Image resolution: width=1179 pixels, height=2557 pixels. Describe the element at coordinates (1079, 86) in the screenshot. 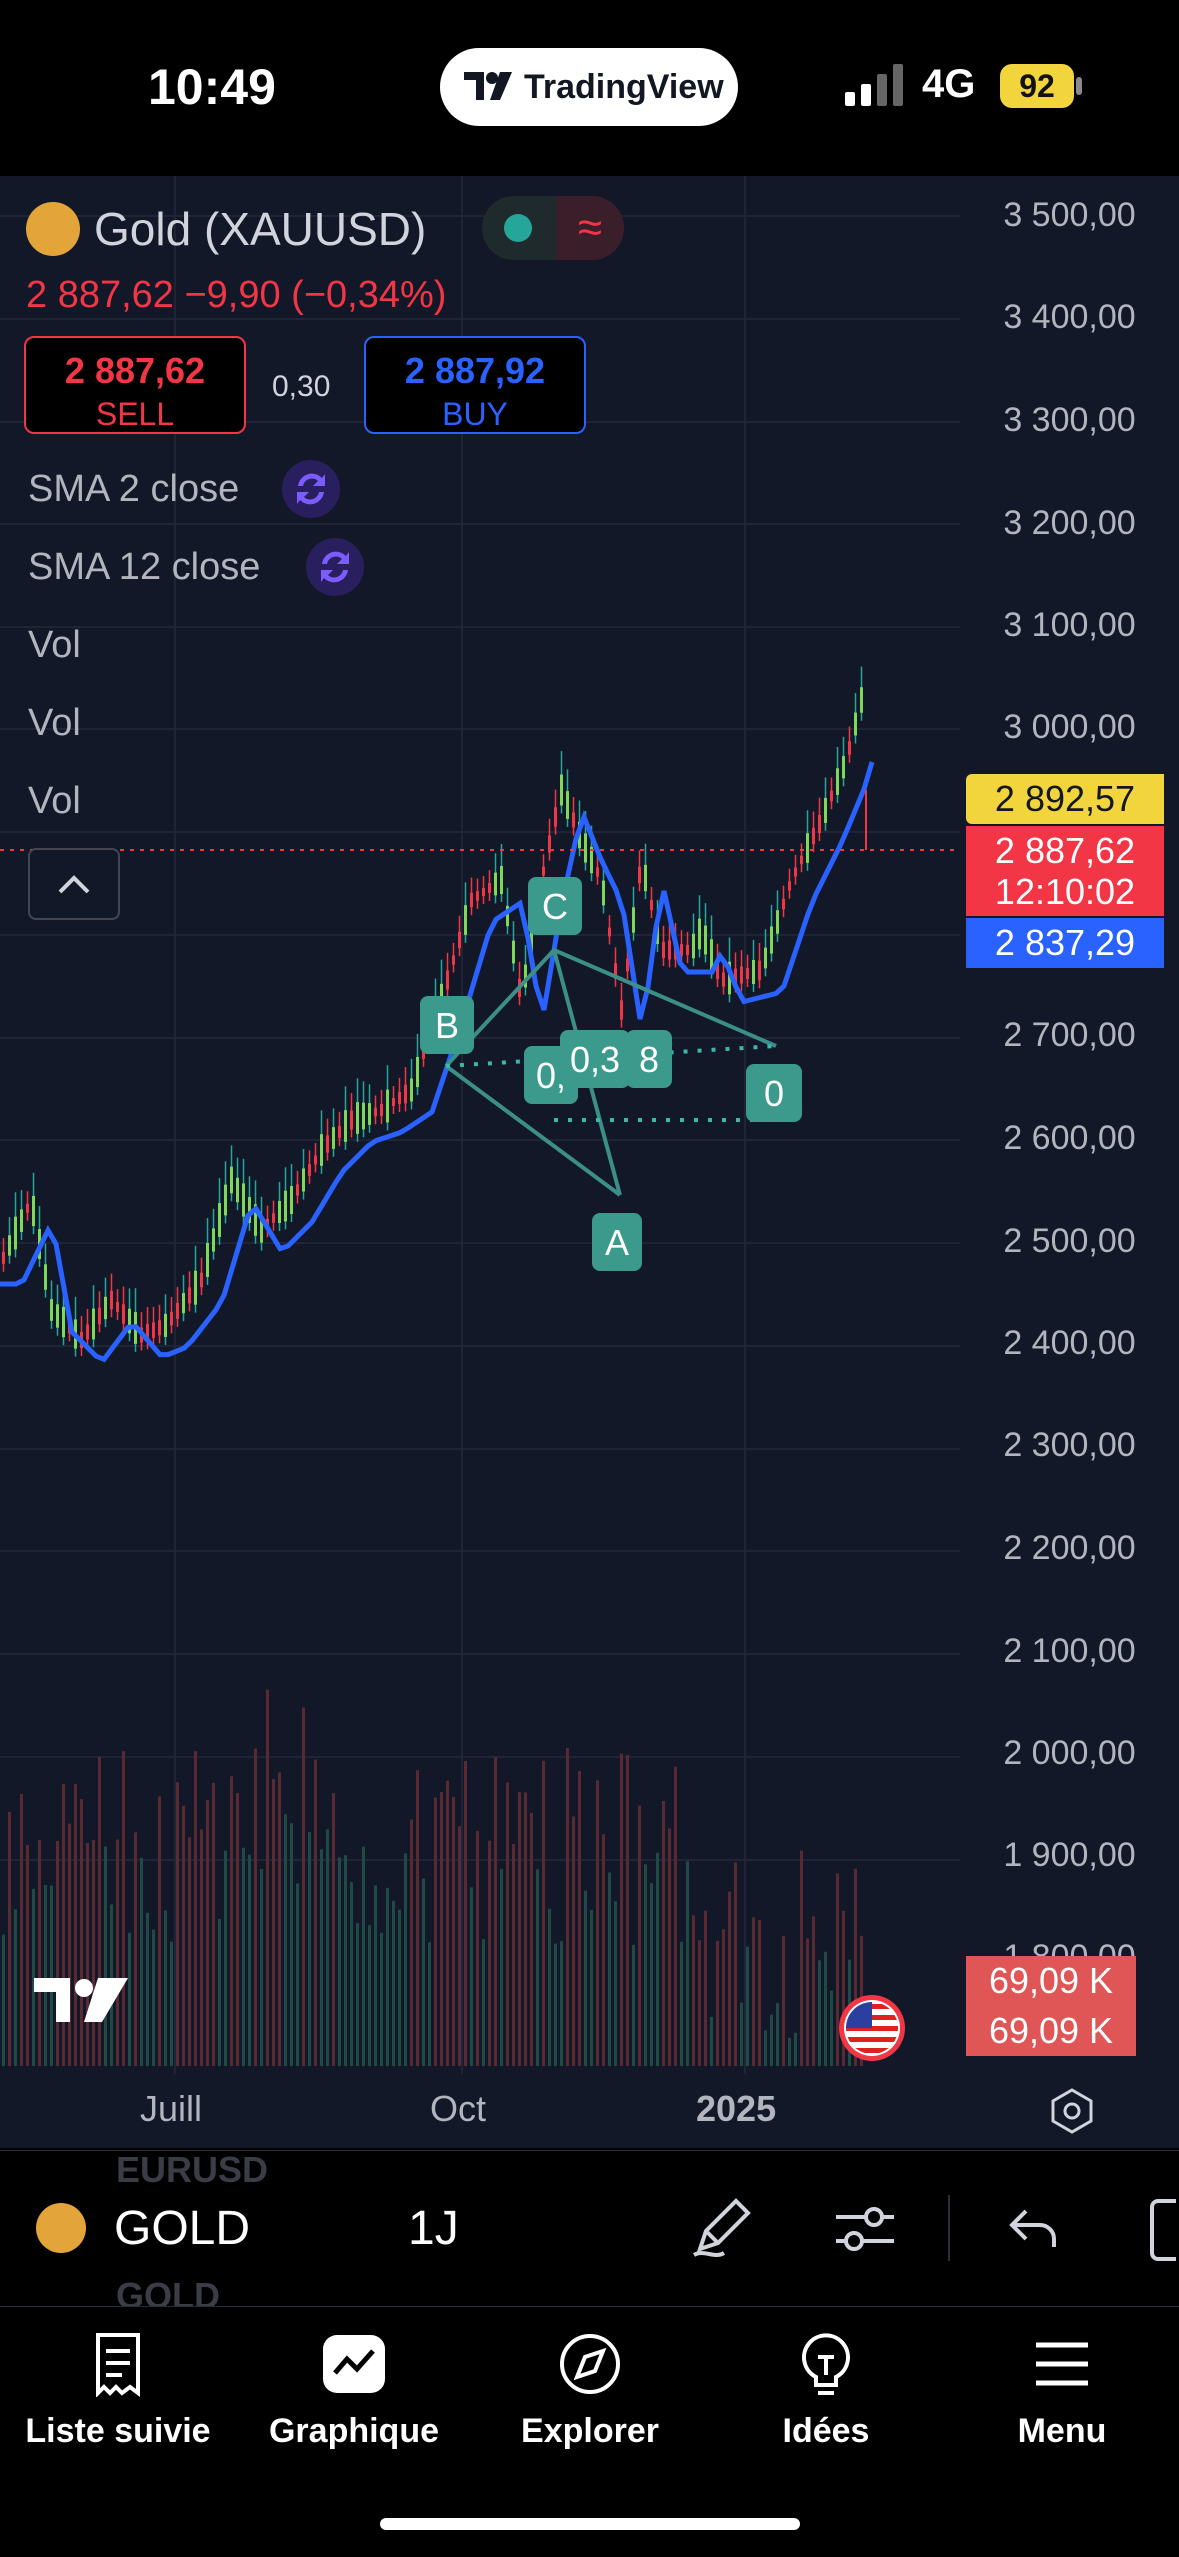

I see `battery-nub` at that location.